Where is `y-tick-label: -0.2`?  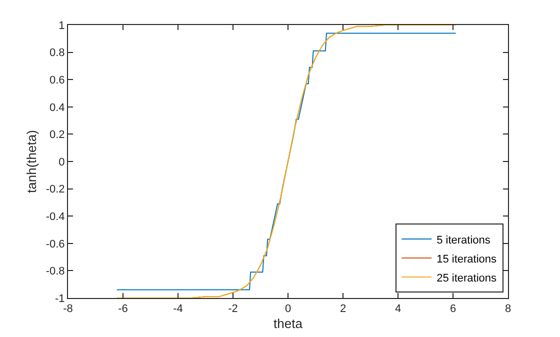 y-tick-label: -0.2 is located at coordinates (55, 190).